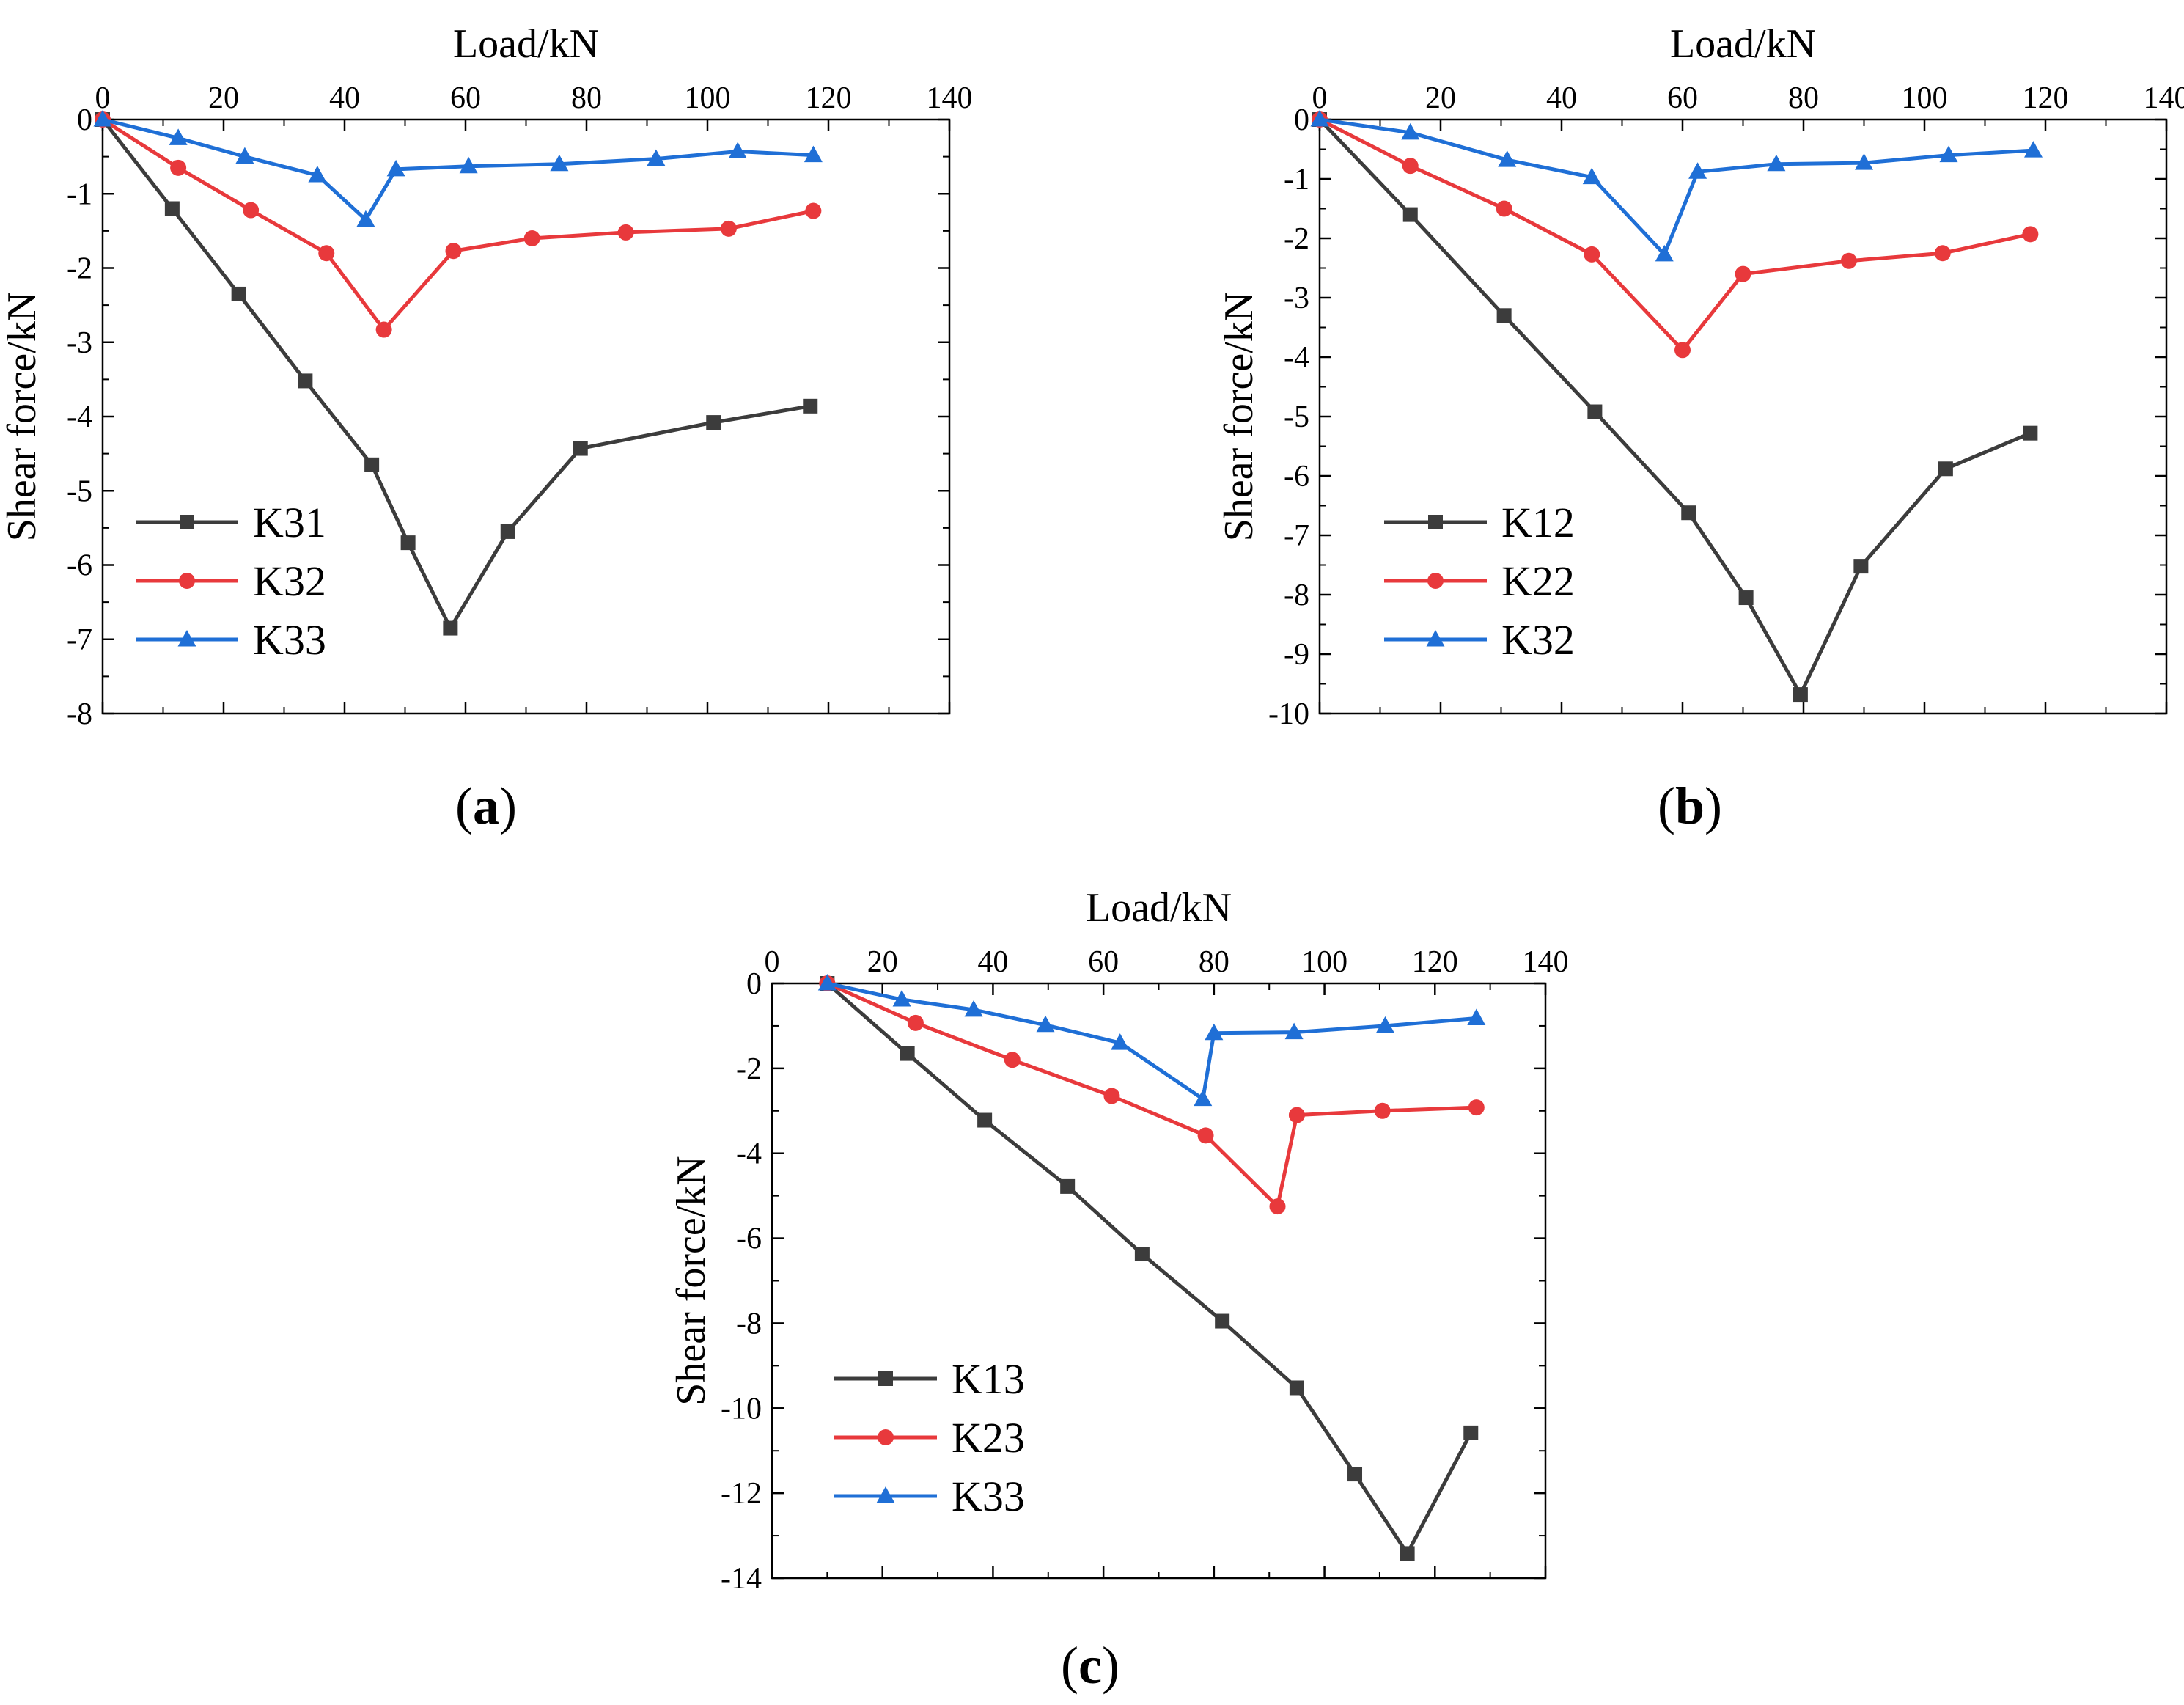 The image size is (2184, 1705). Describe the element at coordinates (988, 1496) in the screenshot. I see `legend-label-k33: K33` at that location.